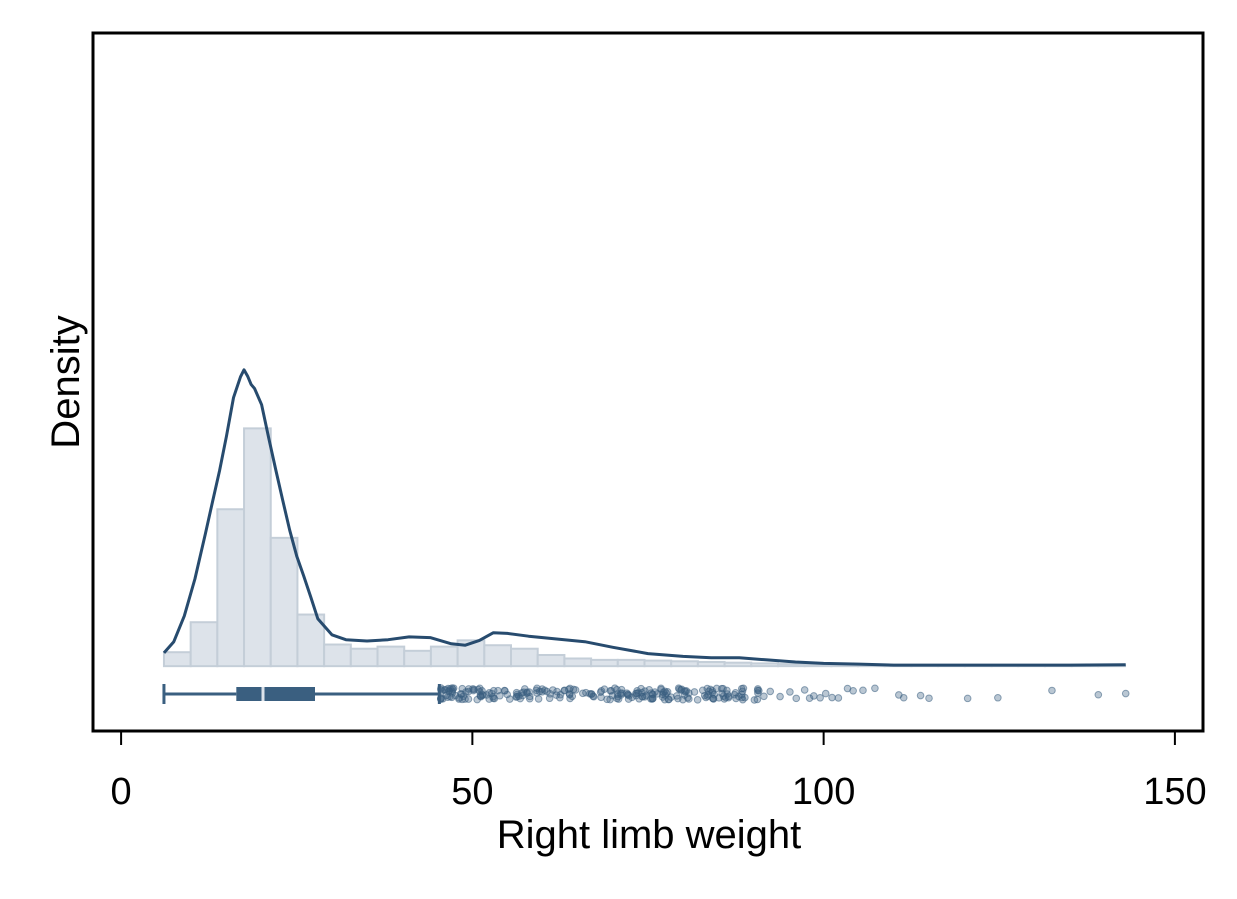  Describe the element at coordinates (659, 772) in the screenshot. I see `x-axis: 0 50 100 150` at that location.